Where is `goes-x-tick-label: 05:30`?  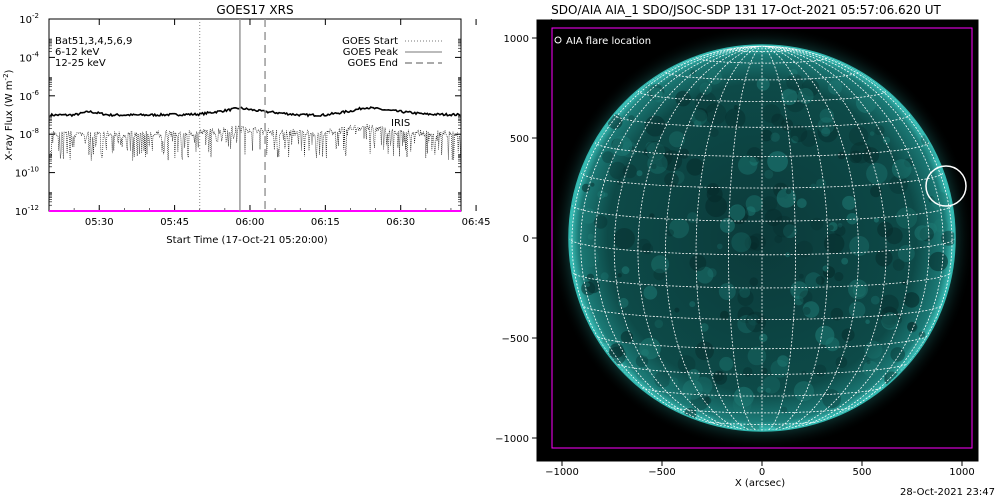 goes-x-tick-label: 05:30 is located at coordinates (99, 222).